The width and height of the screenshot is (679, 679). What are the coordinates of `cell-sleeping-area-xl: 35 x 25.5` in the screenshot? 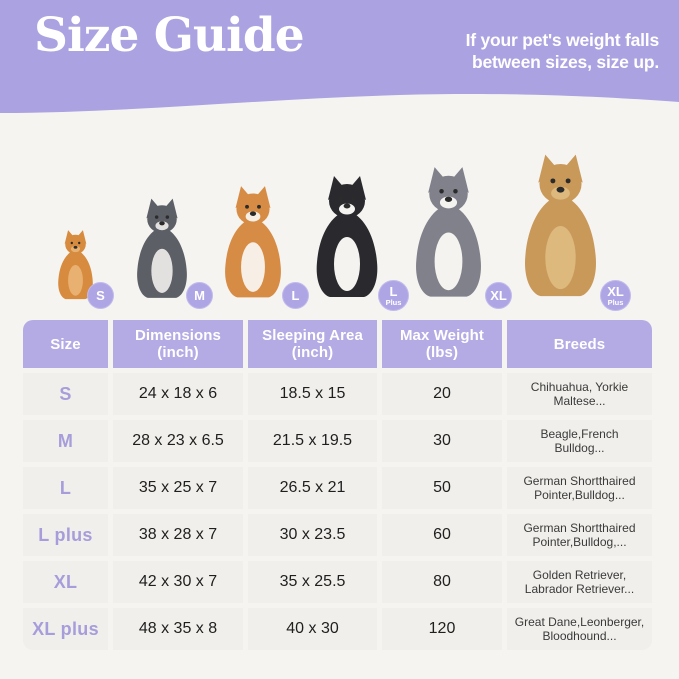 It's located at (312, 582).